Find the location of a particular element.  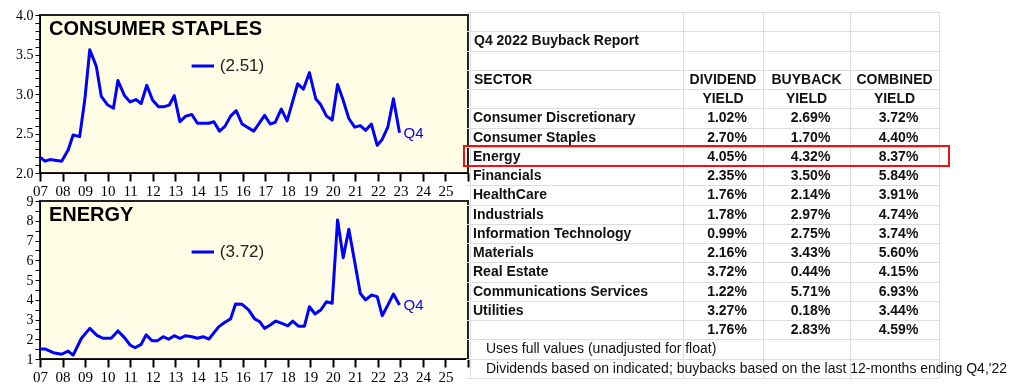

data-label: 2.83% is located at coordinates (810, 329).